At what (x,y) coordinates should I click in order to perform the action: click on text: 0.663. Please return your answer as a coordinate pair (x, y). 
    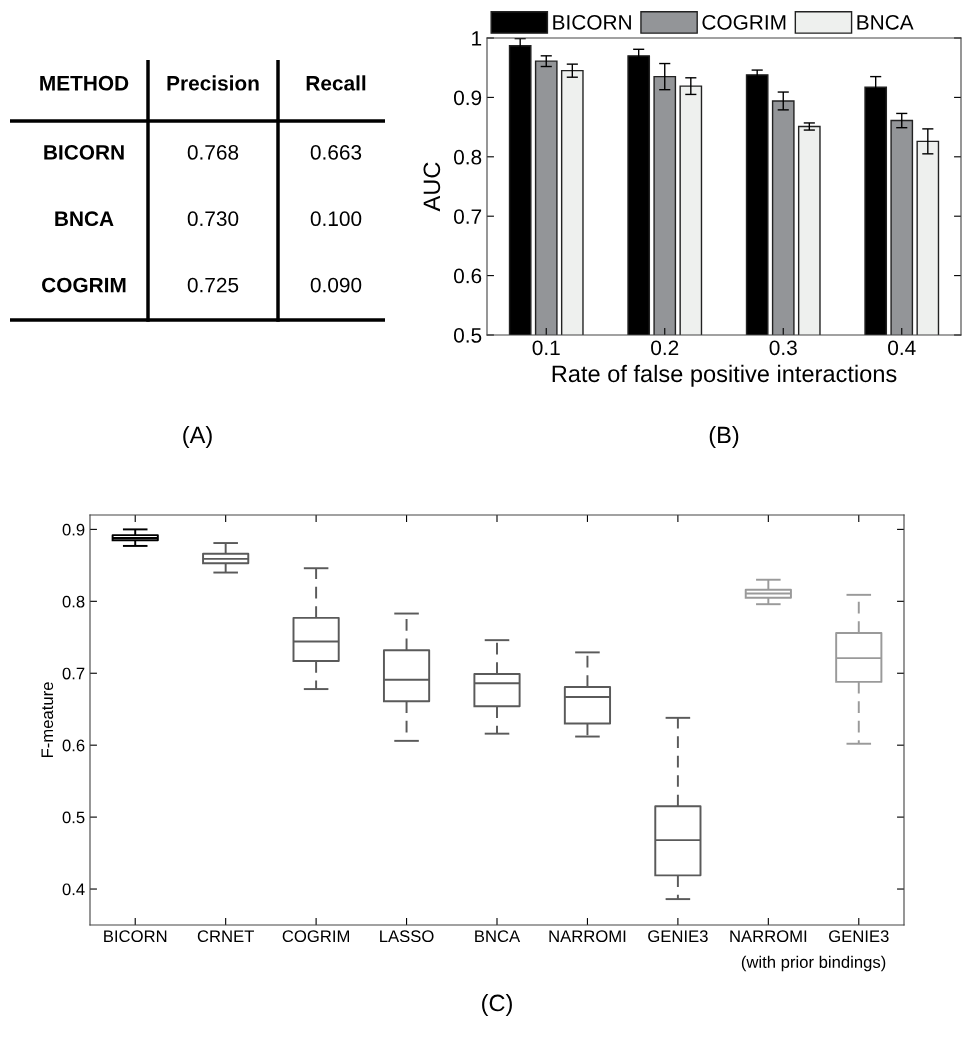
    Looking at the image, I should click on (336, 152).